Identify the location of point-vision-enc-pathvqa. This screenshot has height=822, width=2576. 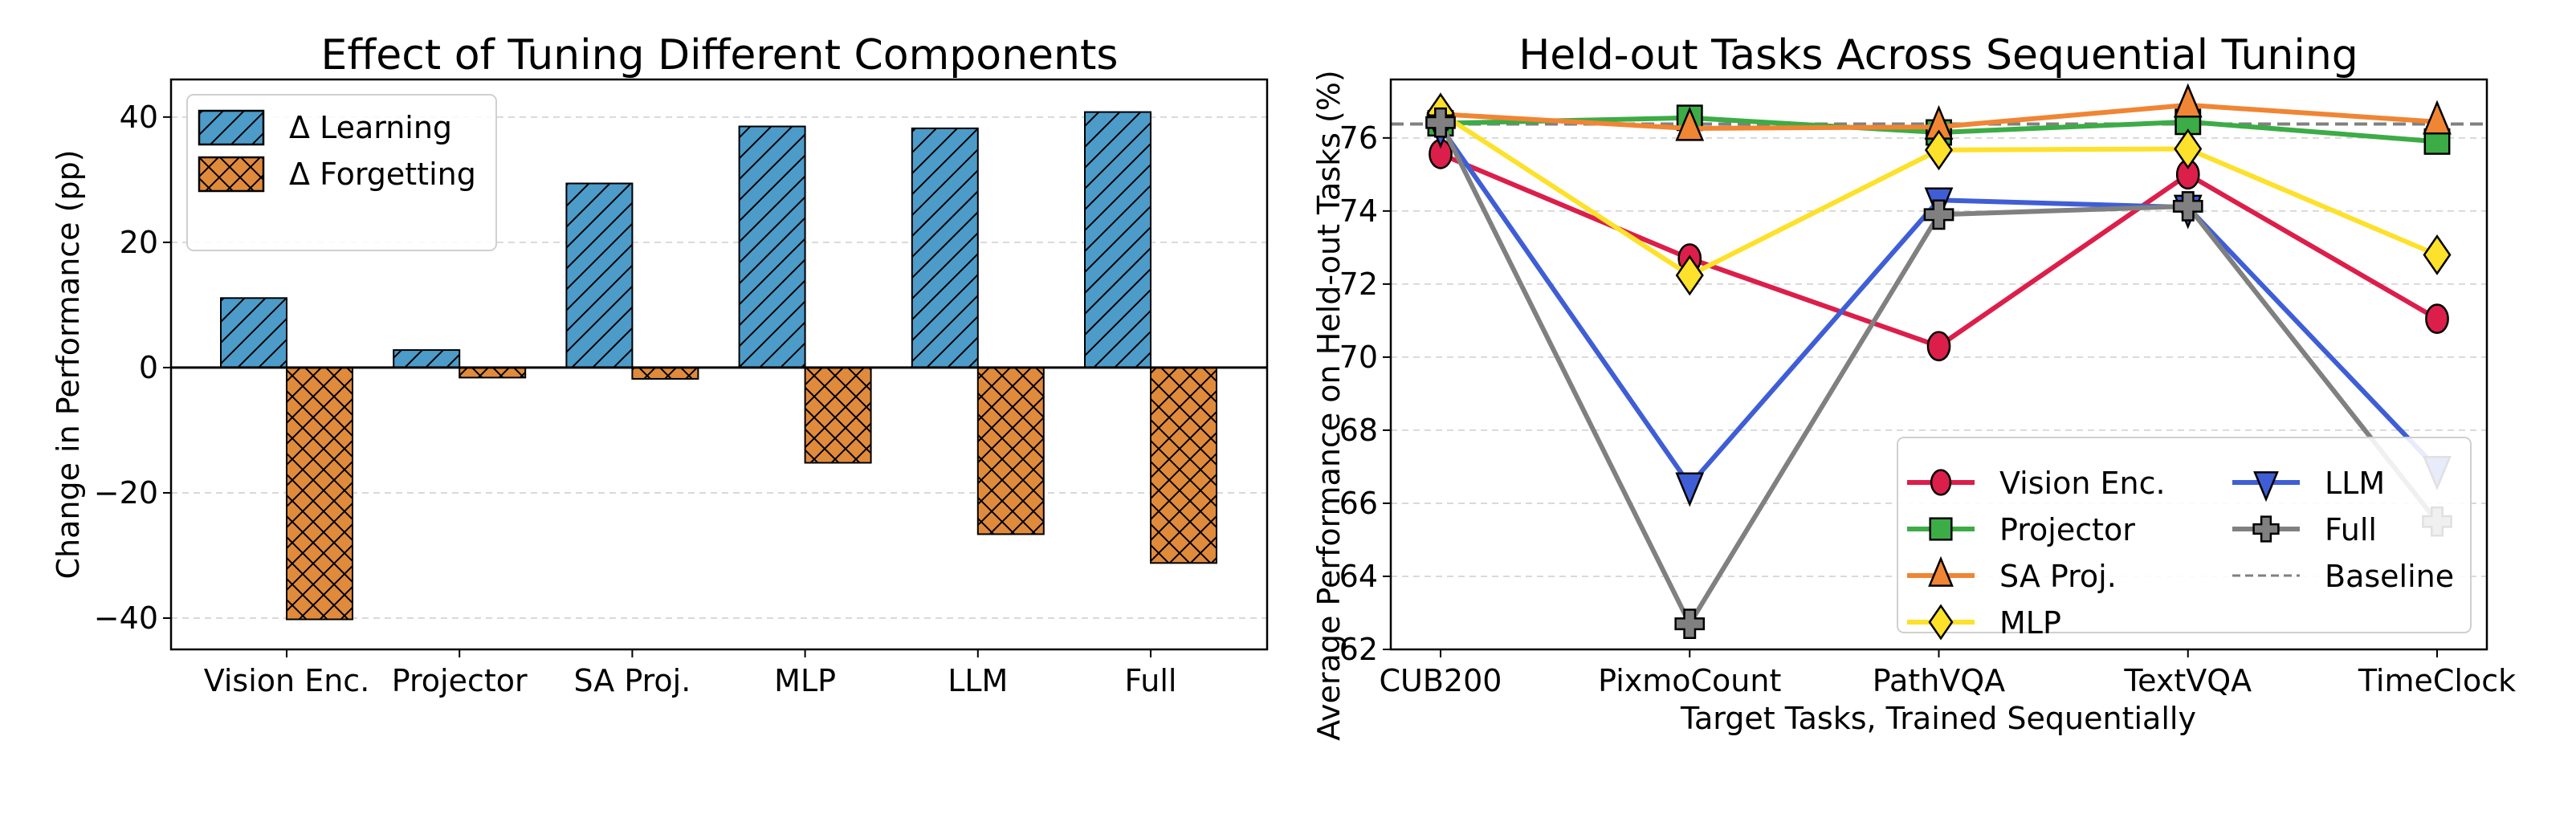
(1939, 346).